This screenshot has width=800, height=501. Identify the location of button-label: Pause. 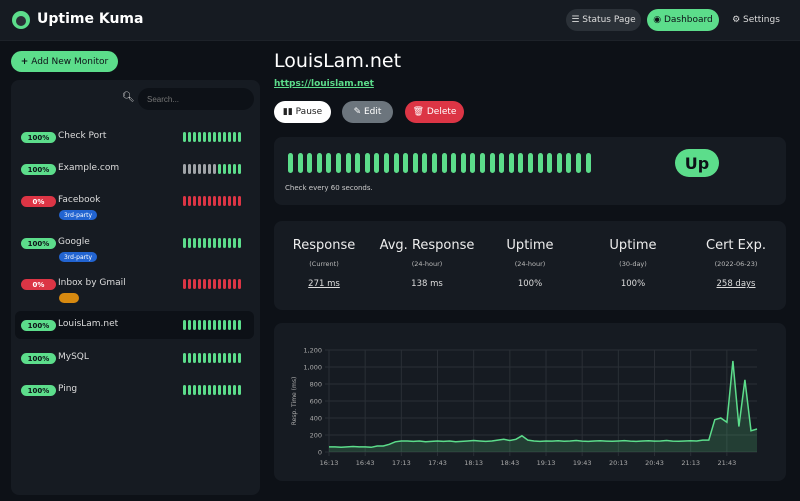
(309, 112).